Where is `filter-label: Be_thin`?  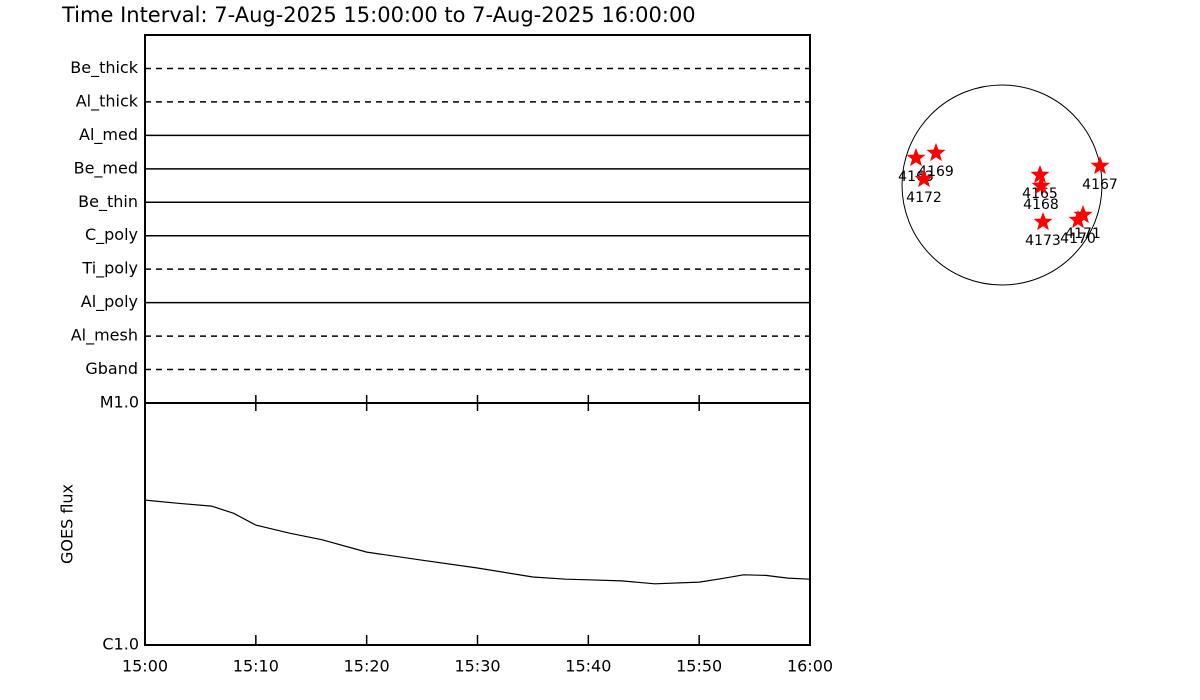
filter-label: Be_thin is located at coordinates (108, 202).